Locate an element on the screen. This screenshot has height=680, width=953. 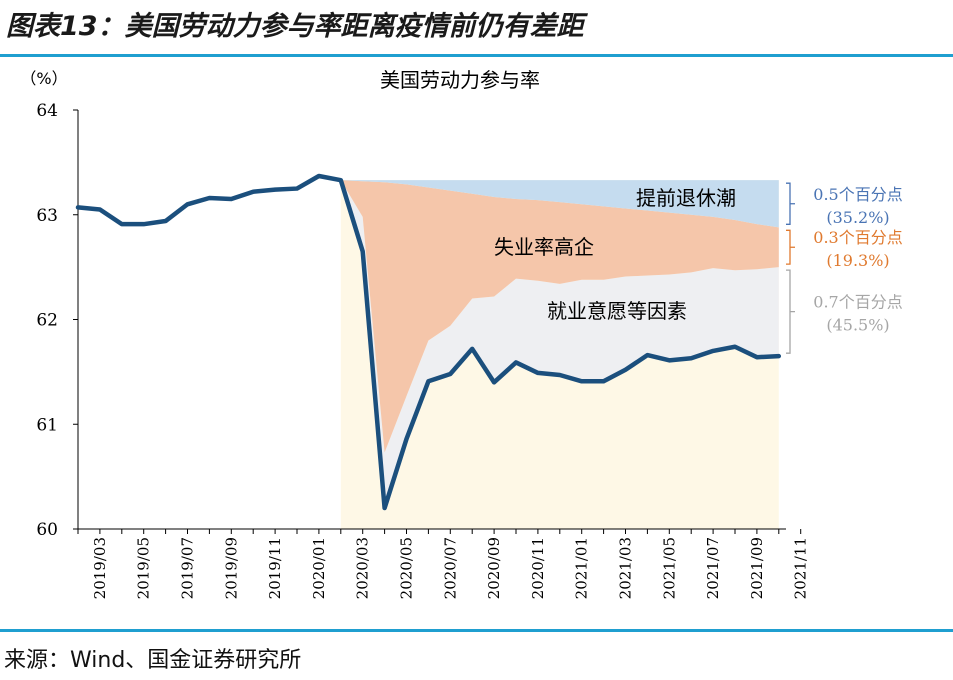
x-tick-label: 2020/01 is located at coordinates (319, 568).